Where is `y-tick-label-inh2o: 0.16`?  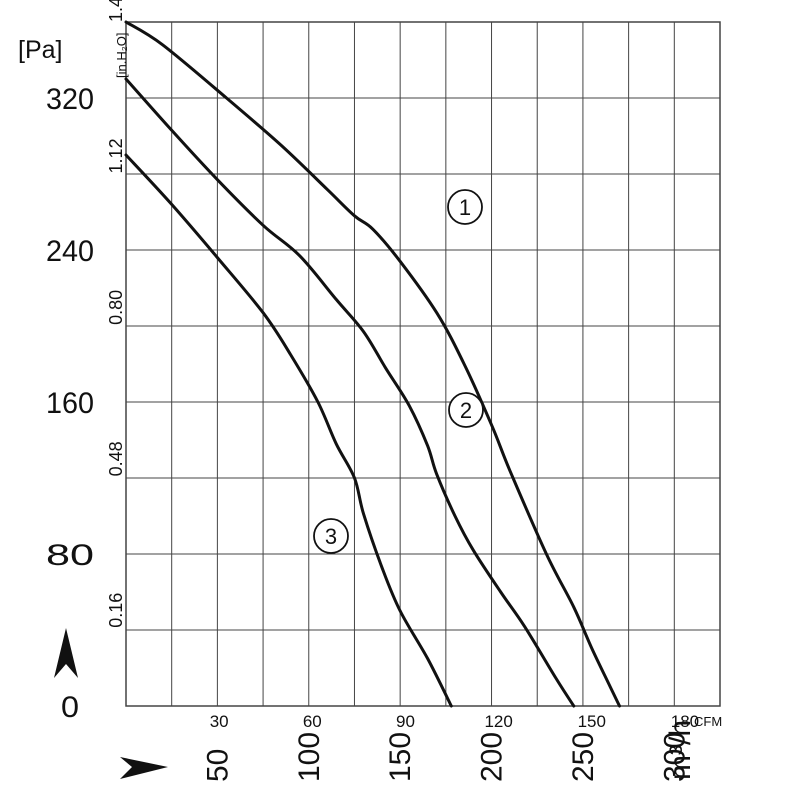 y-tick-label-inh2o: 0.16 is located at coordinates (116, 610).